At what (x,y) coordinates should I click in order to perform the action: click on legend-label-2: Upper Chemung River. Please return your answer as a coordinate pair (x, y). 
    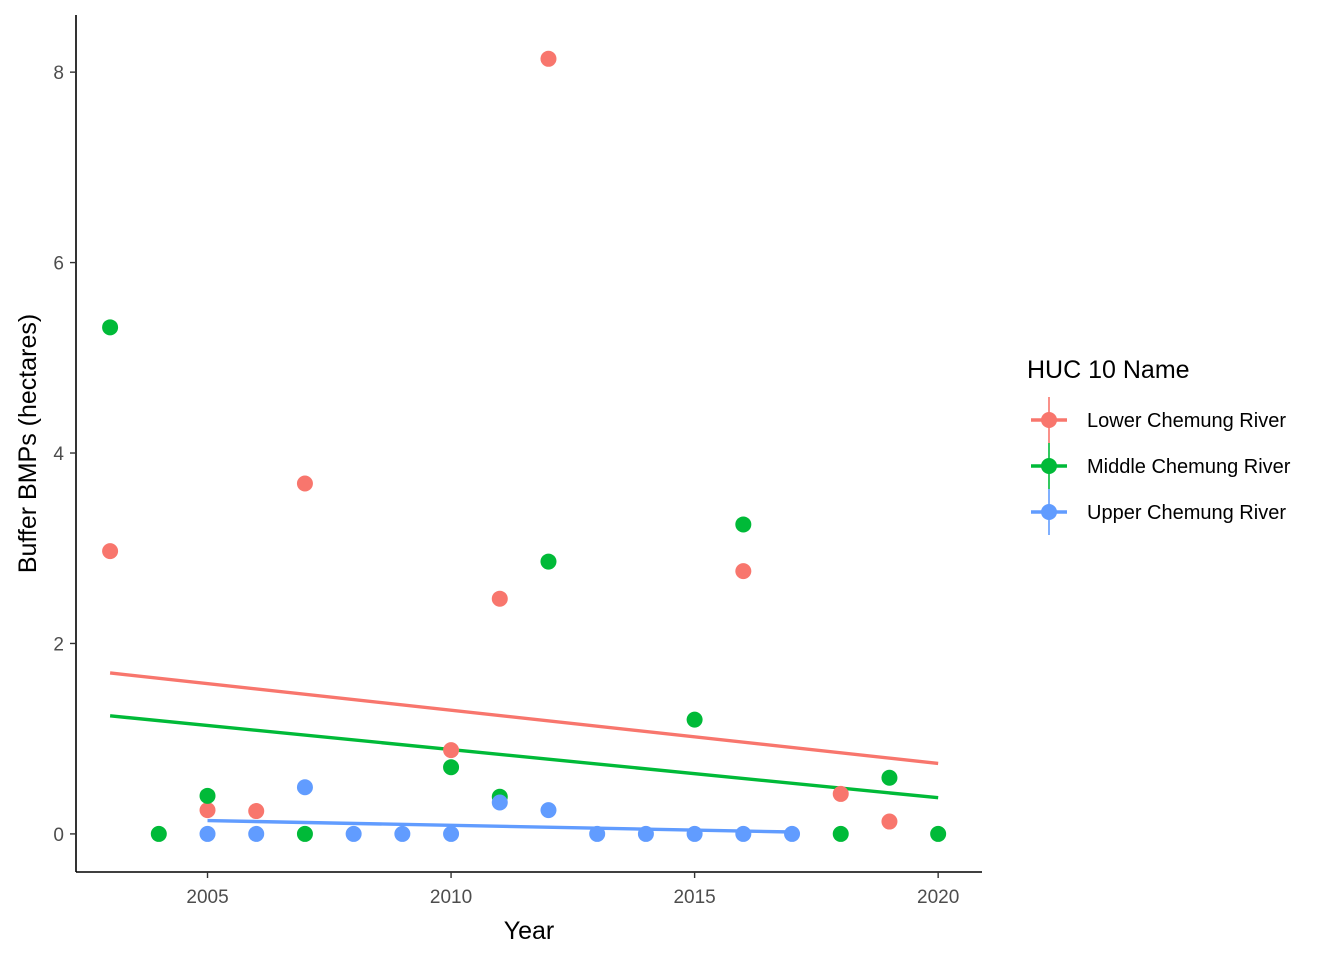
    Looking at the image, I should click on (1186, 513).